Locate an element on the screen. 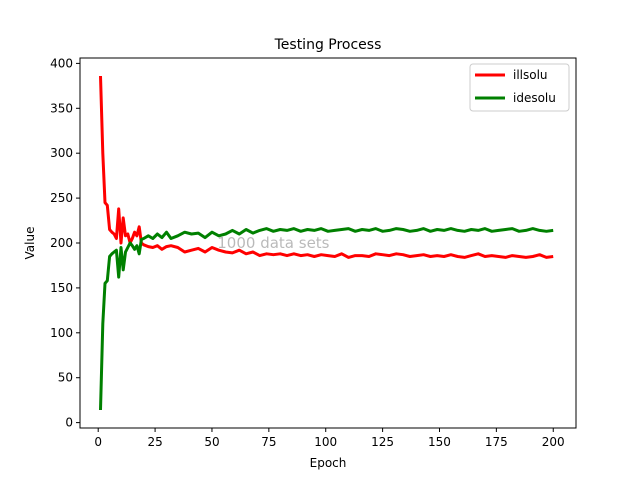 Image resolution: width=640 pixels, height=480 pixels. x-tick-label: 75 is located at coordinates (268, 442).